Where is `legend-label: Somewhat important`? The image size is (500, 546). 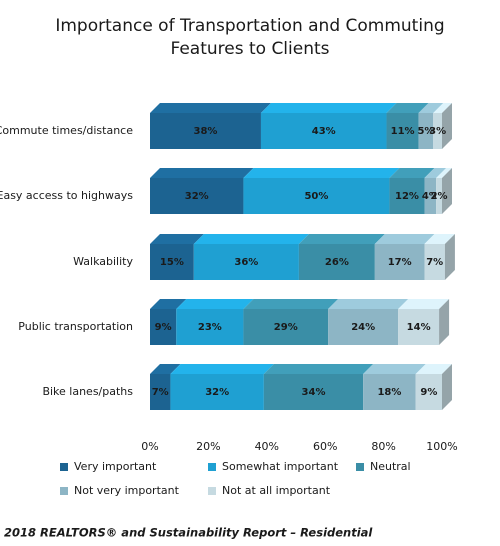
legend-label: Somewhat important is located at coordinates (280, 466).